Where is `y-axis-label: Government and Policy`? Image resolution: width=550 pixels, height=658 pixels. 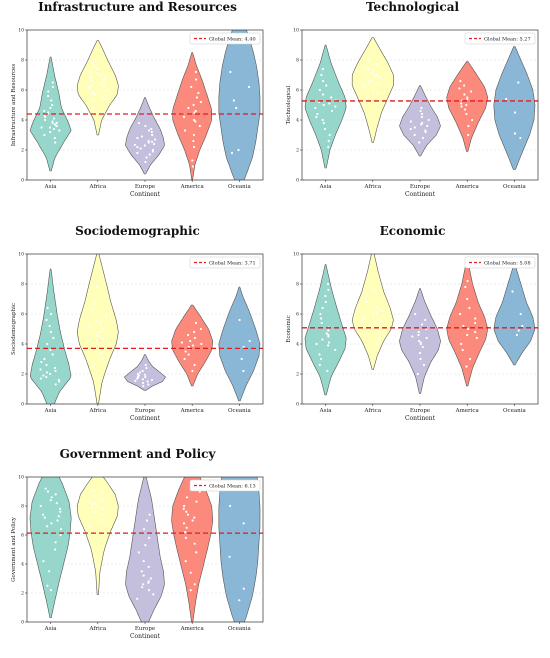 y-axis-label: Government and Policy is located at coordinates (14, 549).